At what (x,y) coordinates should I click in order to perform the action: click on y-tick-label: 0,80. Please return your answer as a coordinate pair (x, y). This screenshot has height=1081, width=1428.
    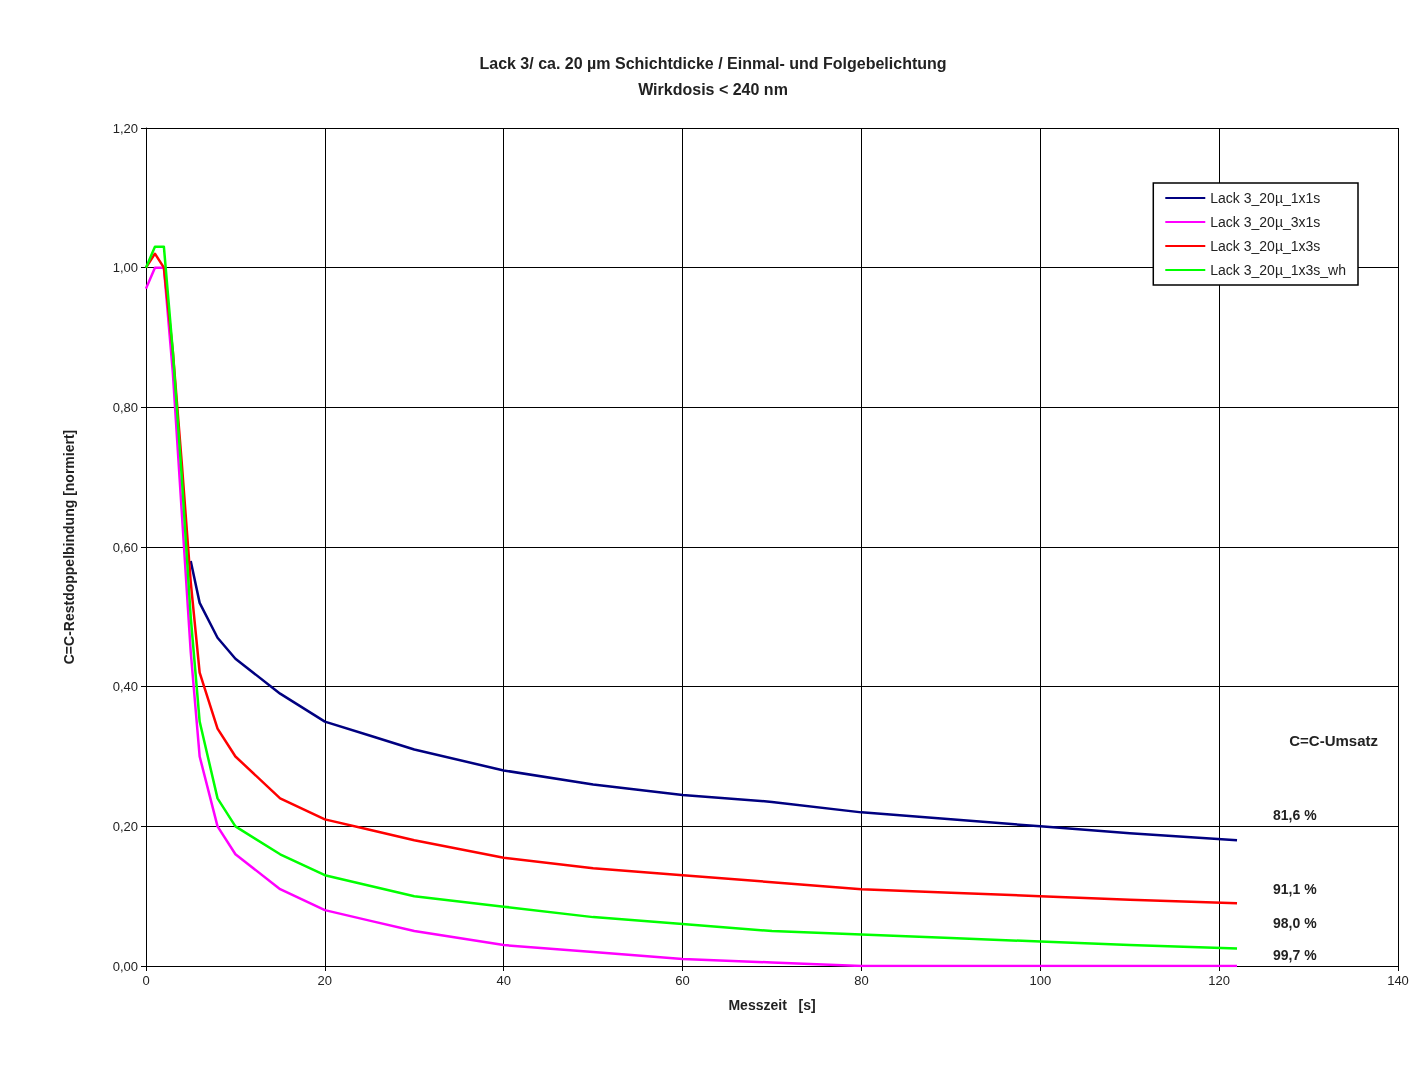
    Looking at the image, I should click on (125, 407).